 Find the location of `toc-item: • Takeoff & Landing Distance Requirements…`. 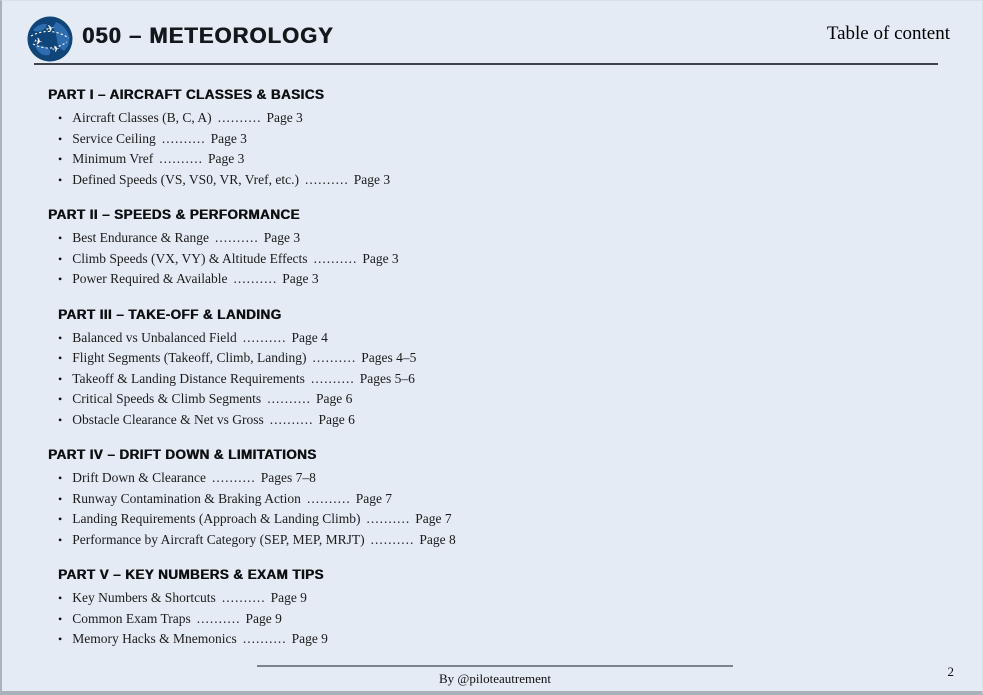

toc-item: • Takeoff & Landing Distance Requirements… is located at coordinates (500, 379).